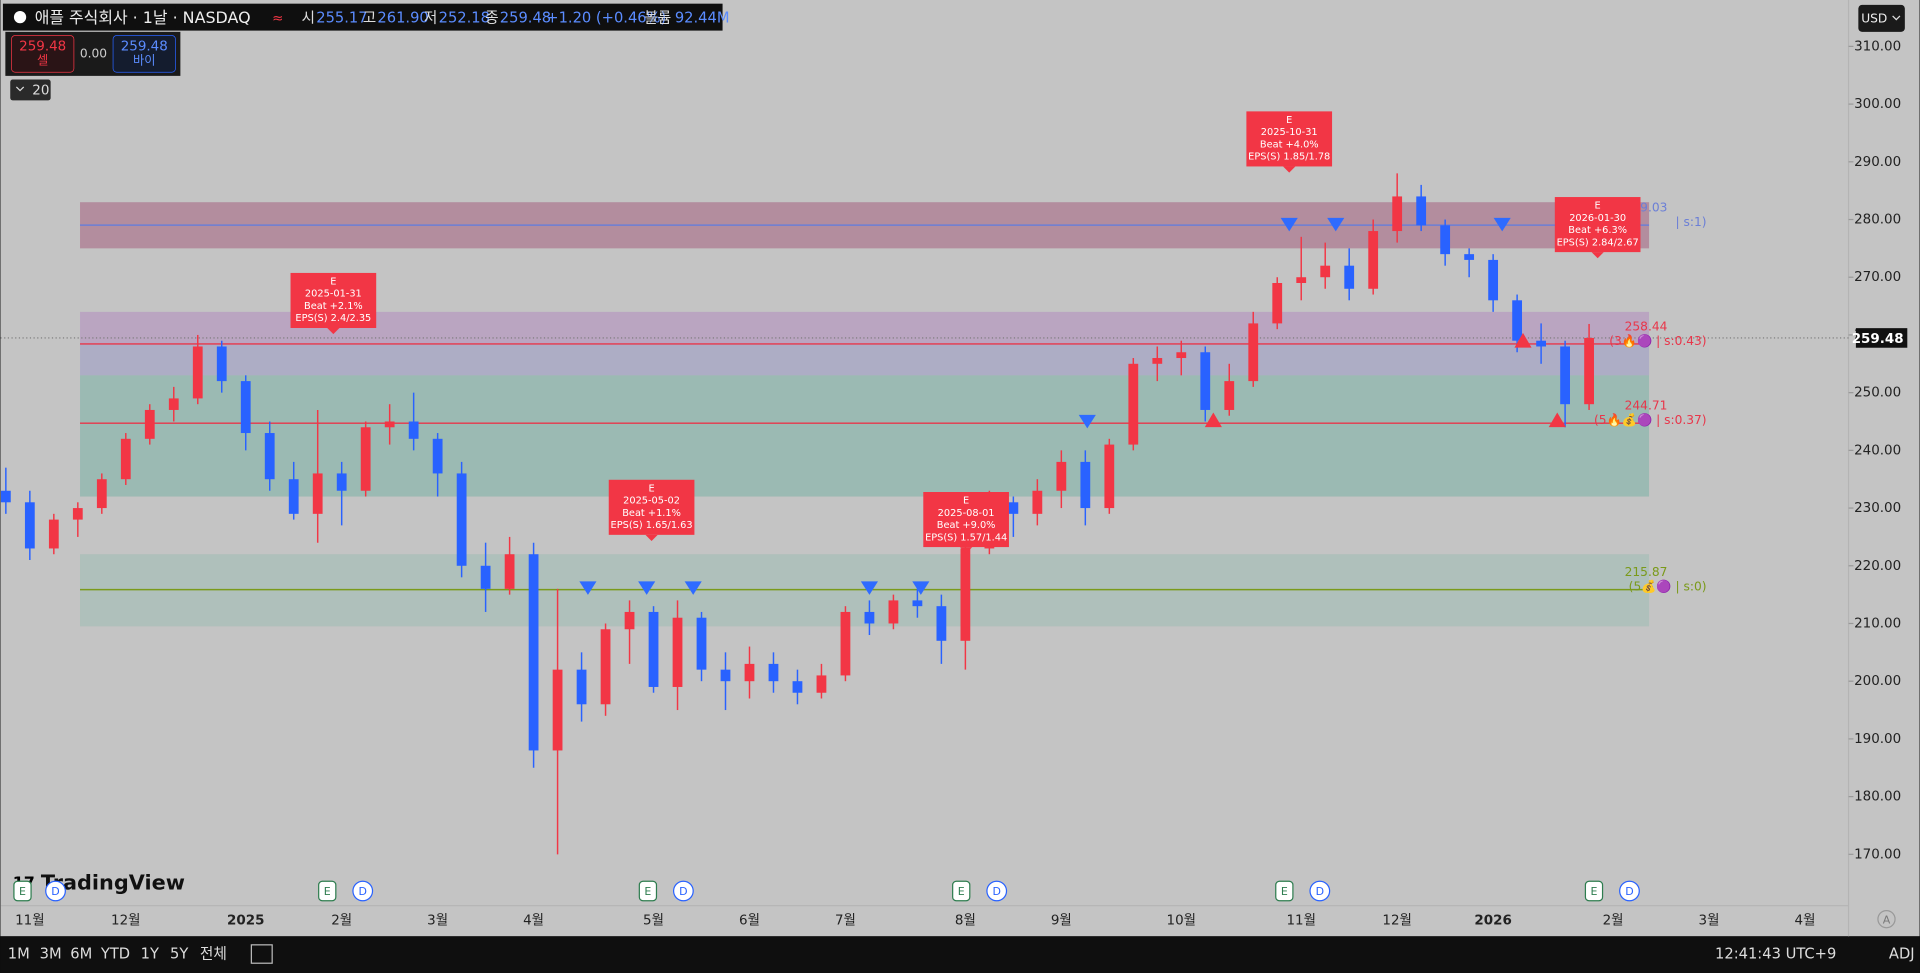  What do you see at coordinates (1646, 406) in the screenshot?
I see `level-price: 244.71` at bounding box center [1646, 406].